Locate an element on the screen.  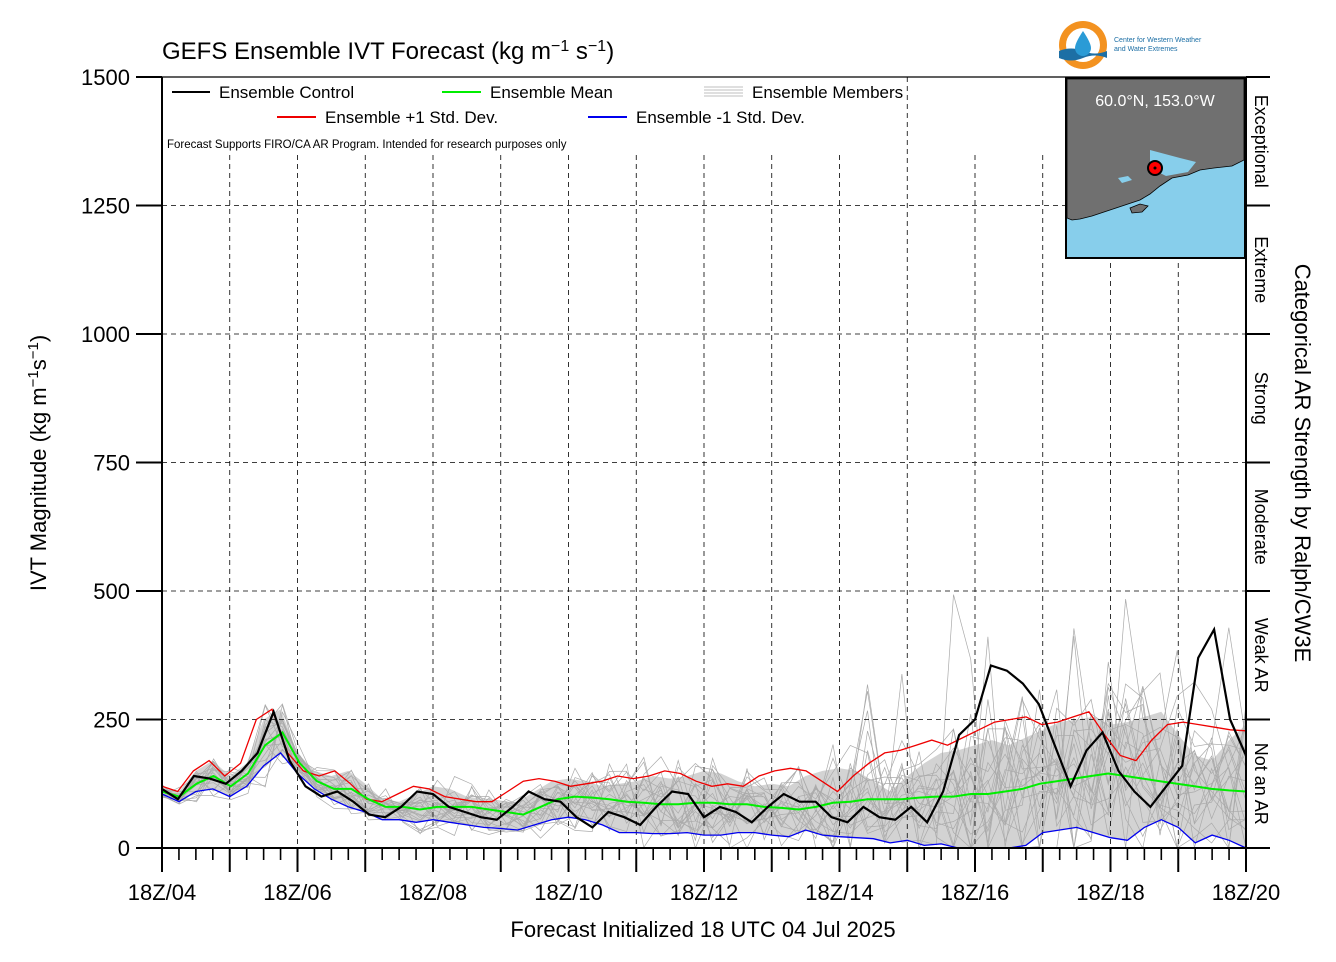
legend-control-label: Ensemble Control is located at coordinates (286, 92).